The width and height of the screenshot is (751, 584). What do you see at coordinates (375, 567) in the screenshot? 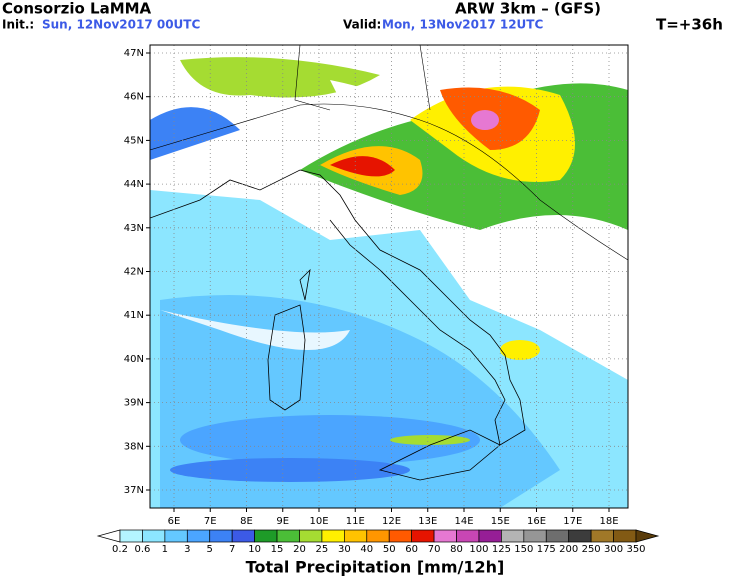
I see `colorbar-title: Total Precipitation [mm/12h]` at bounding box center [375, 567].